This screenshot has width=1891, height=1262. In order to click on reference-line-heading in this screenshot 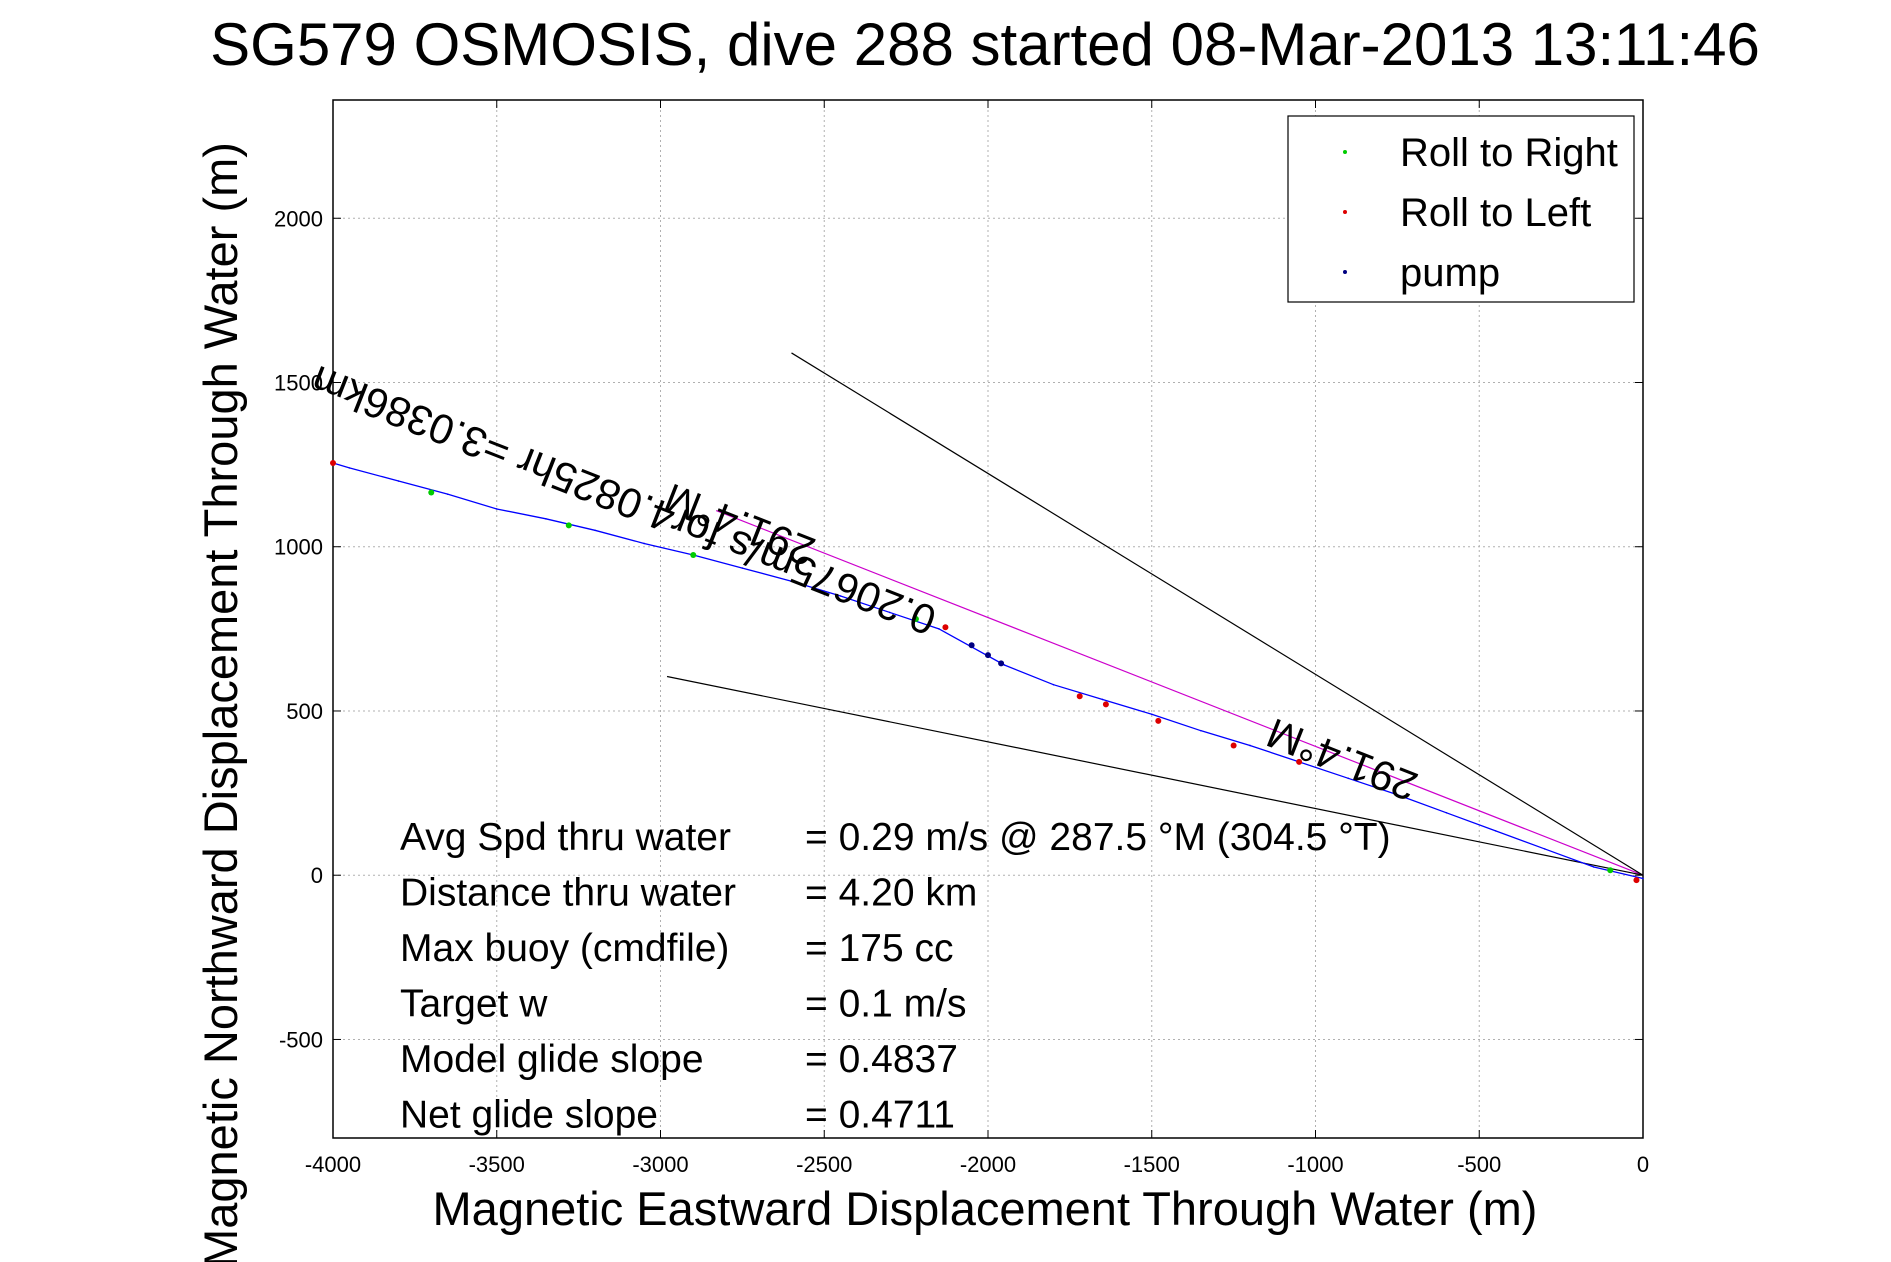, I will do `click(1179, 693)`.